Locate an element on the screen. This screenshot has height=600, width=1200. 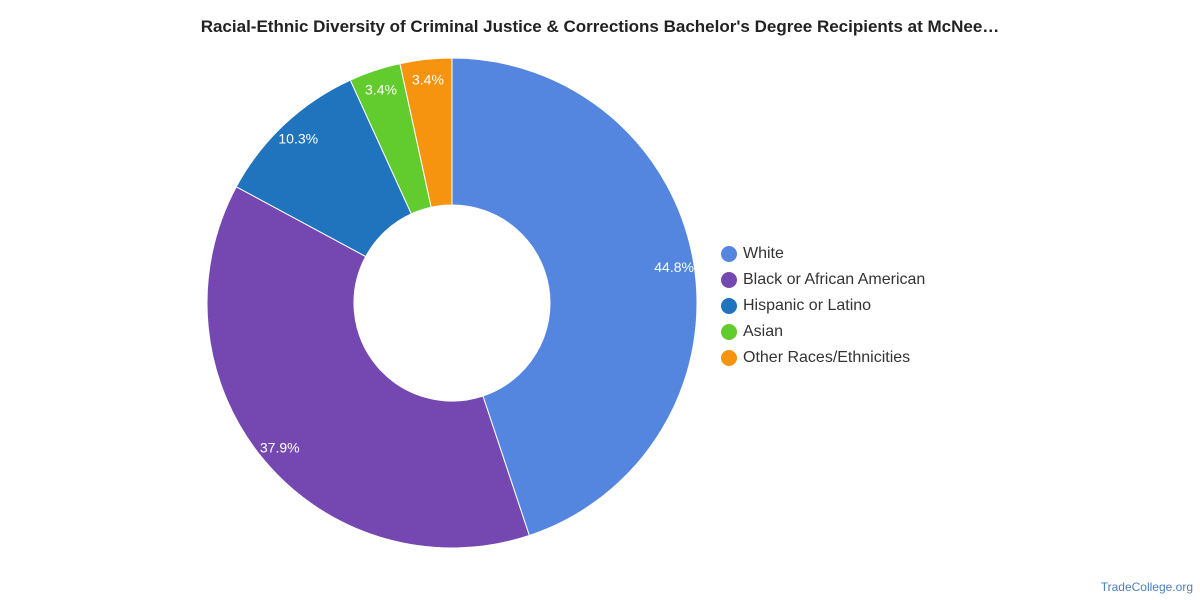
slice-label-asian: 3.4% is located at coordinates (381, 89).